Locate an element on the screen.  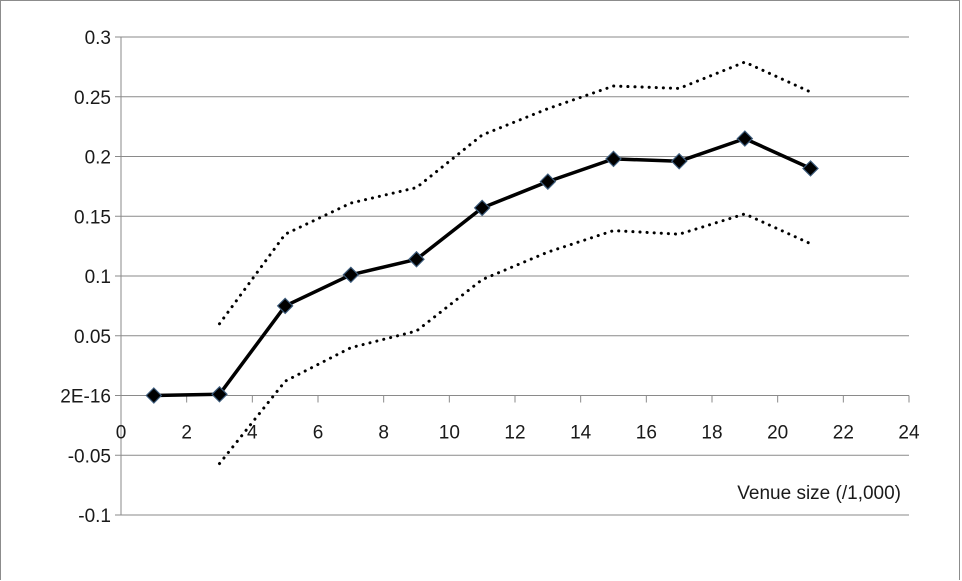
x-tick-label: 18 is located at coordinates (711, 433).